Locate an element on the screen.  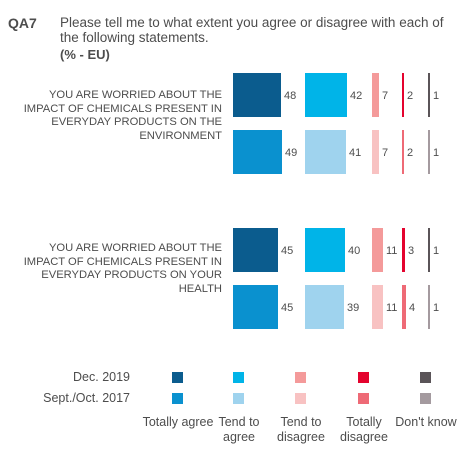
question-subtitle: (% - EU) is located at coordinates (85, 54).